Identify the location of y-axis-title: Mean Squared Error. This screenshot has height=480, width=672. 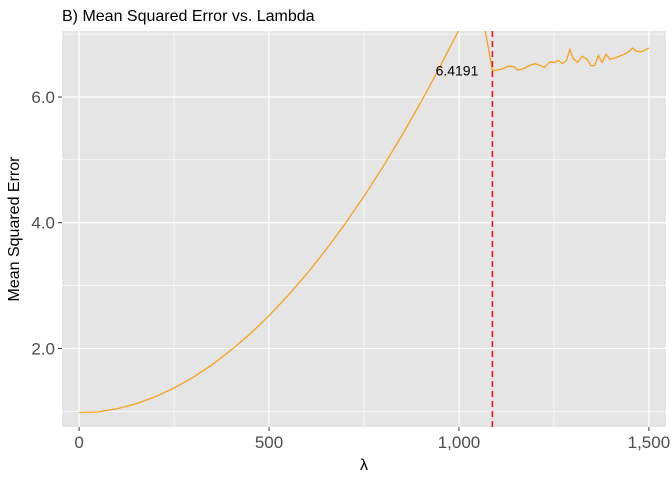
(14, 229).